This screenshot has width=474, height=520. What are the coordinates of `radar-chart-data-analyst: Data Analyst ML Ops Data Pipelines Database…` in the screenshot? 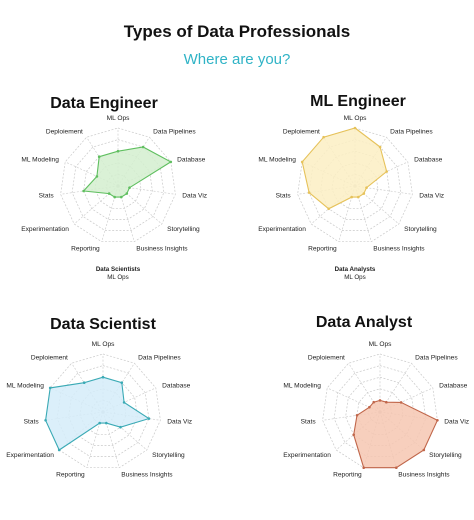 It's located at (376, 396).